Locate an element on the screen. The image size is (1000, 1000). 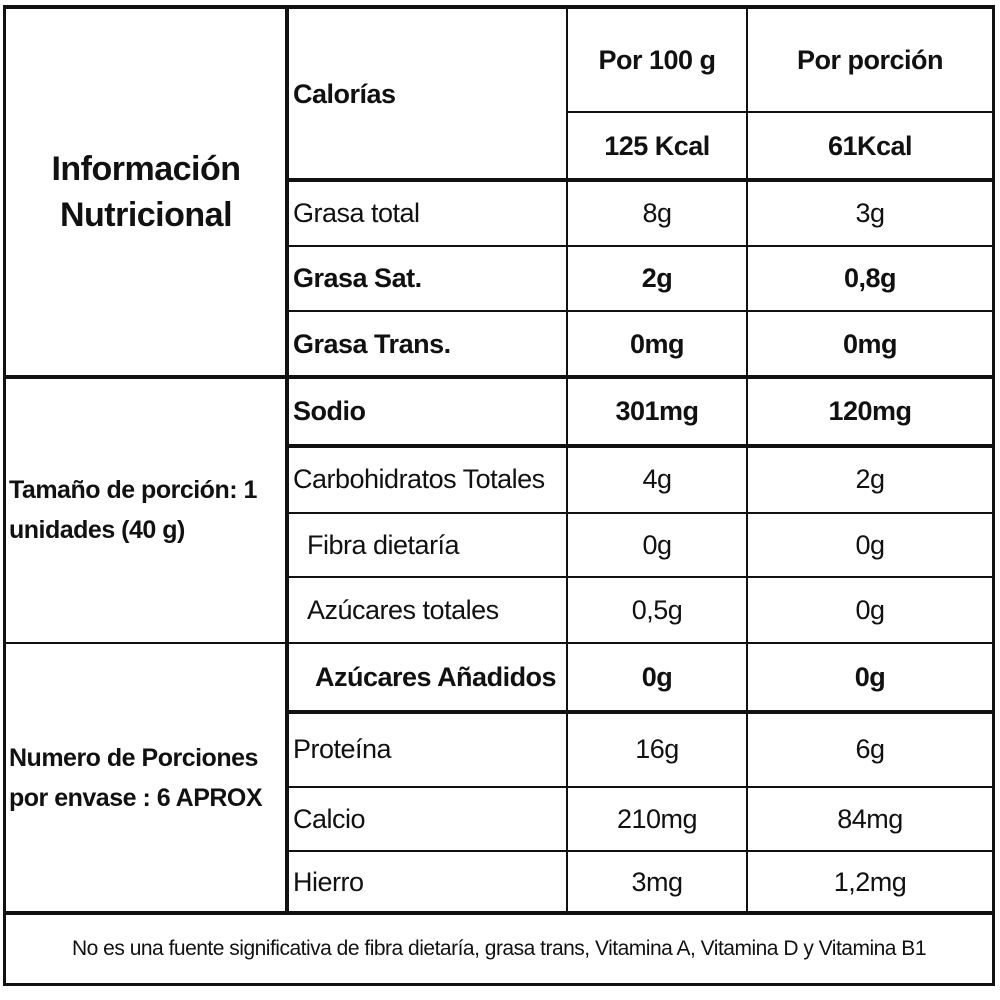
nutrient-value: 210mg is located at coordinates (657, 818).